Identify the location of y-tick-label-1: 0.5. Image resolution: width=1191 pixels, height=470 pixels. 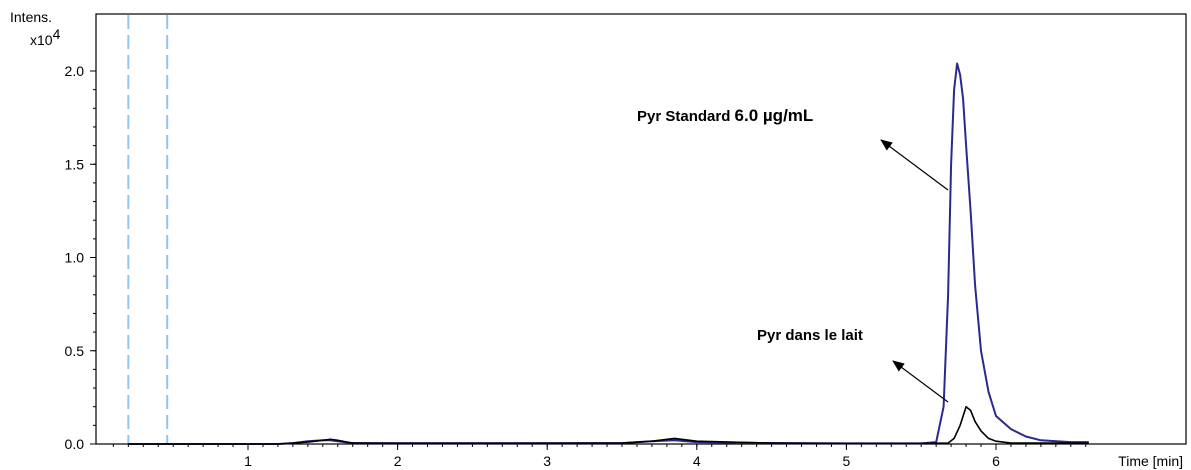
(75, 351).